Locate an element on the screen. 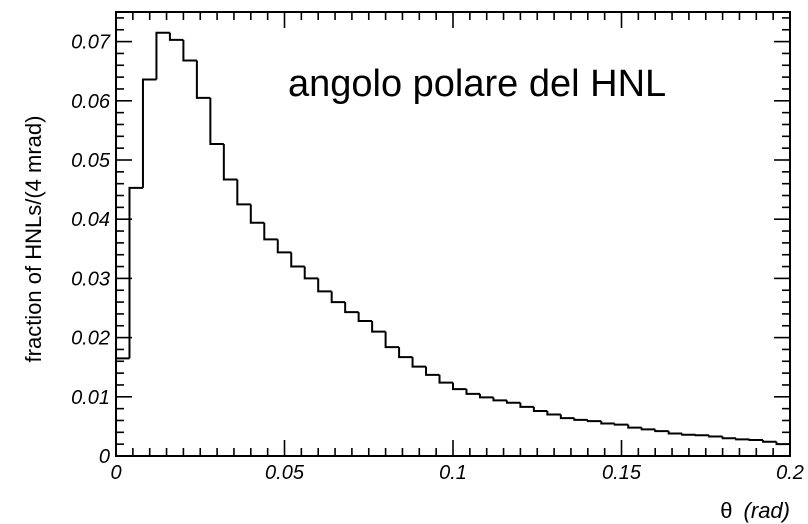 The image size is (808, 524). y-axis-title: fraction of HNLs/(4 mrad) is located at coordinates (33, 239).